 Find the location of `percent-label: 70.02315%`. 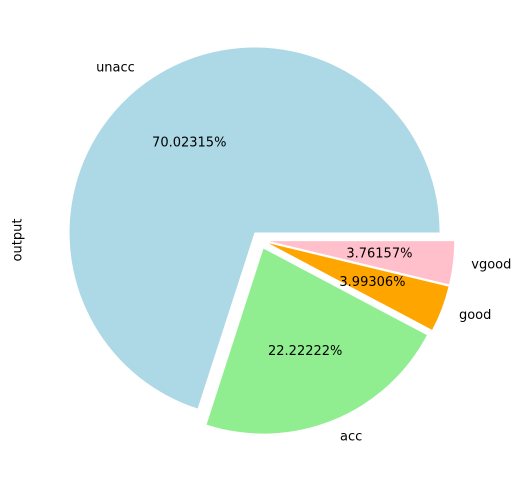

percent-label: 70.02315% is located at coordinates (189, 142).